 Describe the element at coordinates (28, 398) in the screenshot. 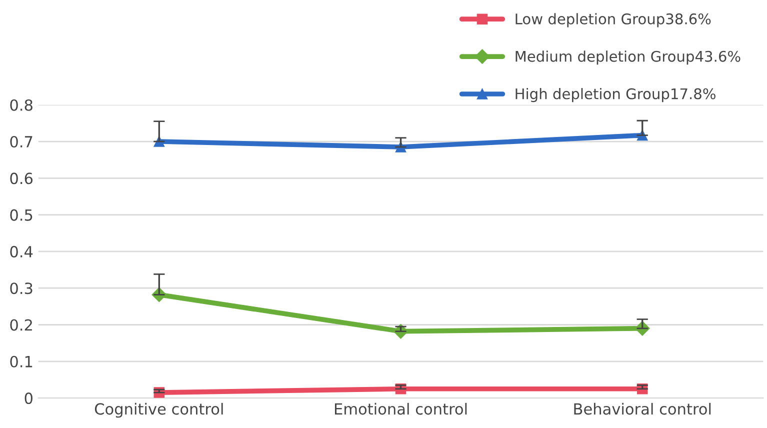

I see `y-tick-label: 0` at that location.